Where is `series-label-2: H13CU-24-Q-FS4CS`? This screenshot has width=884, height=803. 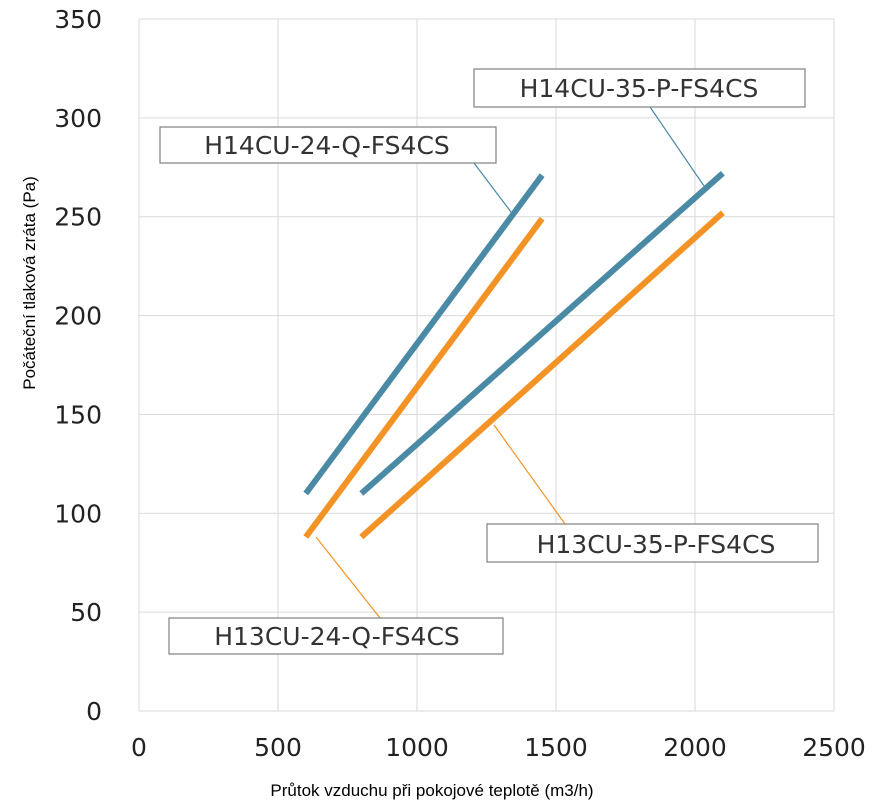 series-label-2: H13CU-24-Q-FS4CS is located at coordinates (337, 636).